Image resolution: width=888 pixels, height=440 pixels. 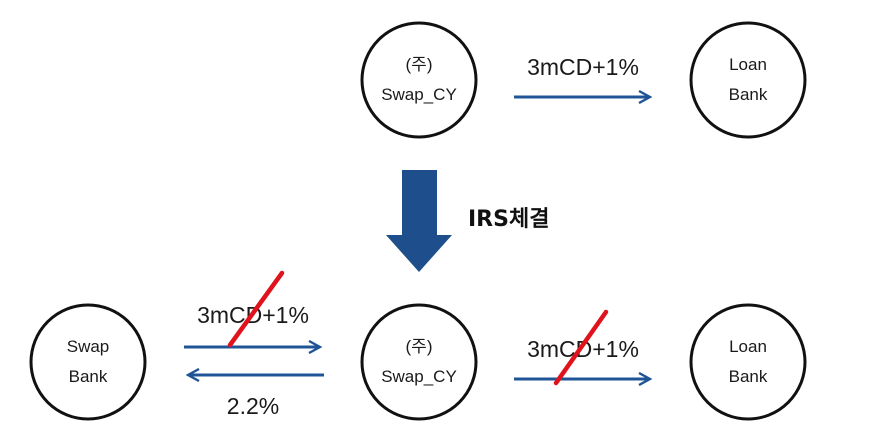 I want to click on down-arrow-icon, so click(x=419, y=221).